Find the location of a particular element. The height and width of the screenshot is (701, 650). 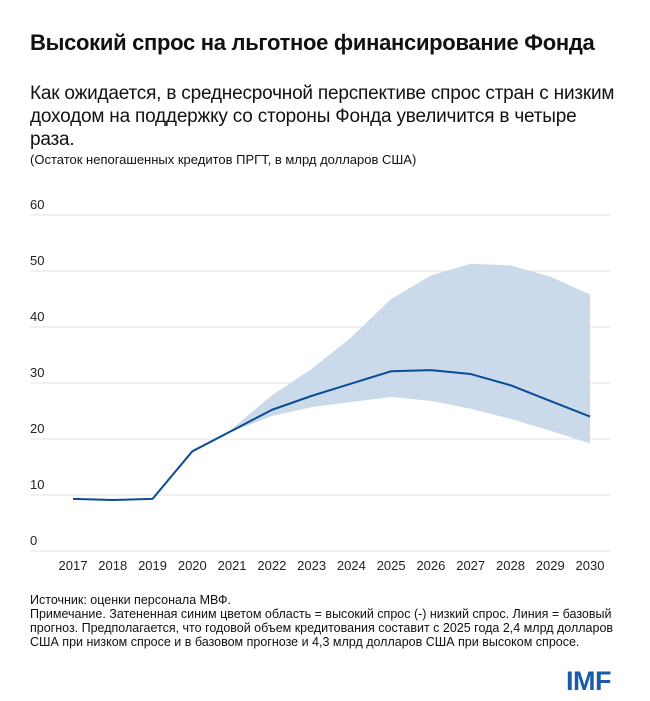

x-tick-label: 2022 is located at coordinates (271, 565).